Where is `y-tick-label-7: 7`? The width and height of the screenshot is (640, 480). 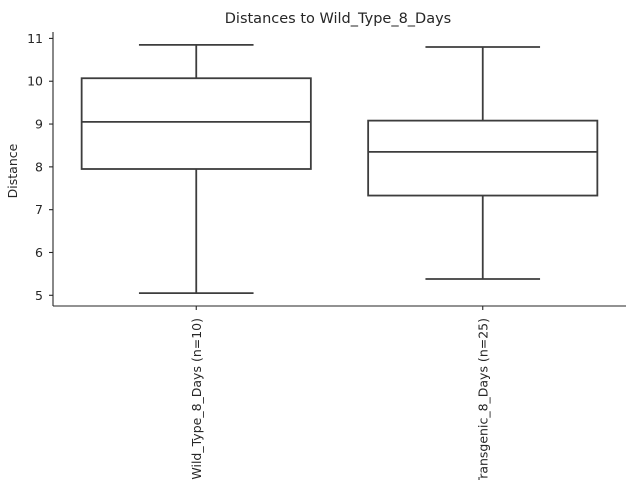 y-tick-label-7: 7 is located at coordinates (39, 209).